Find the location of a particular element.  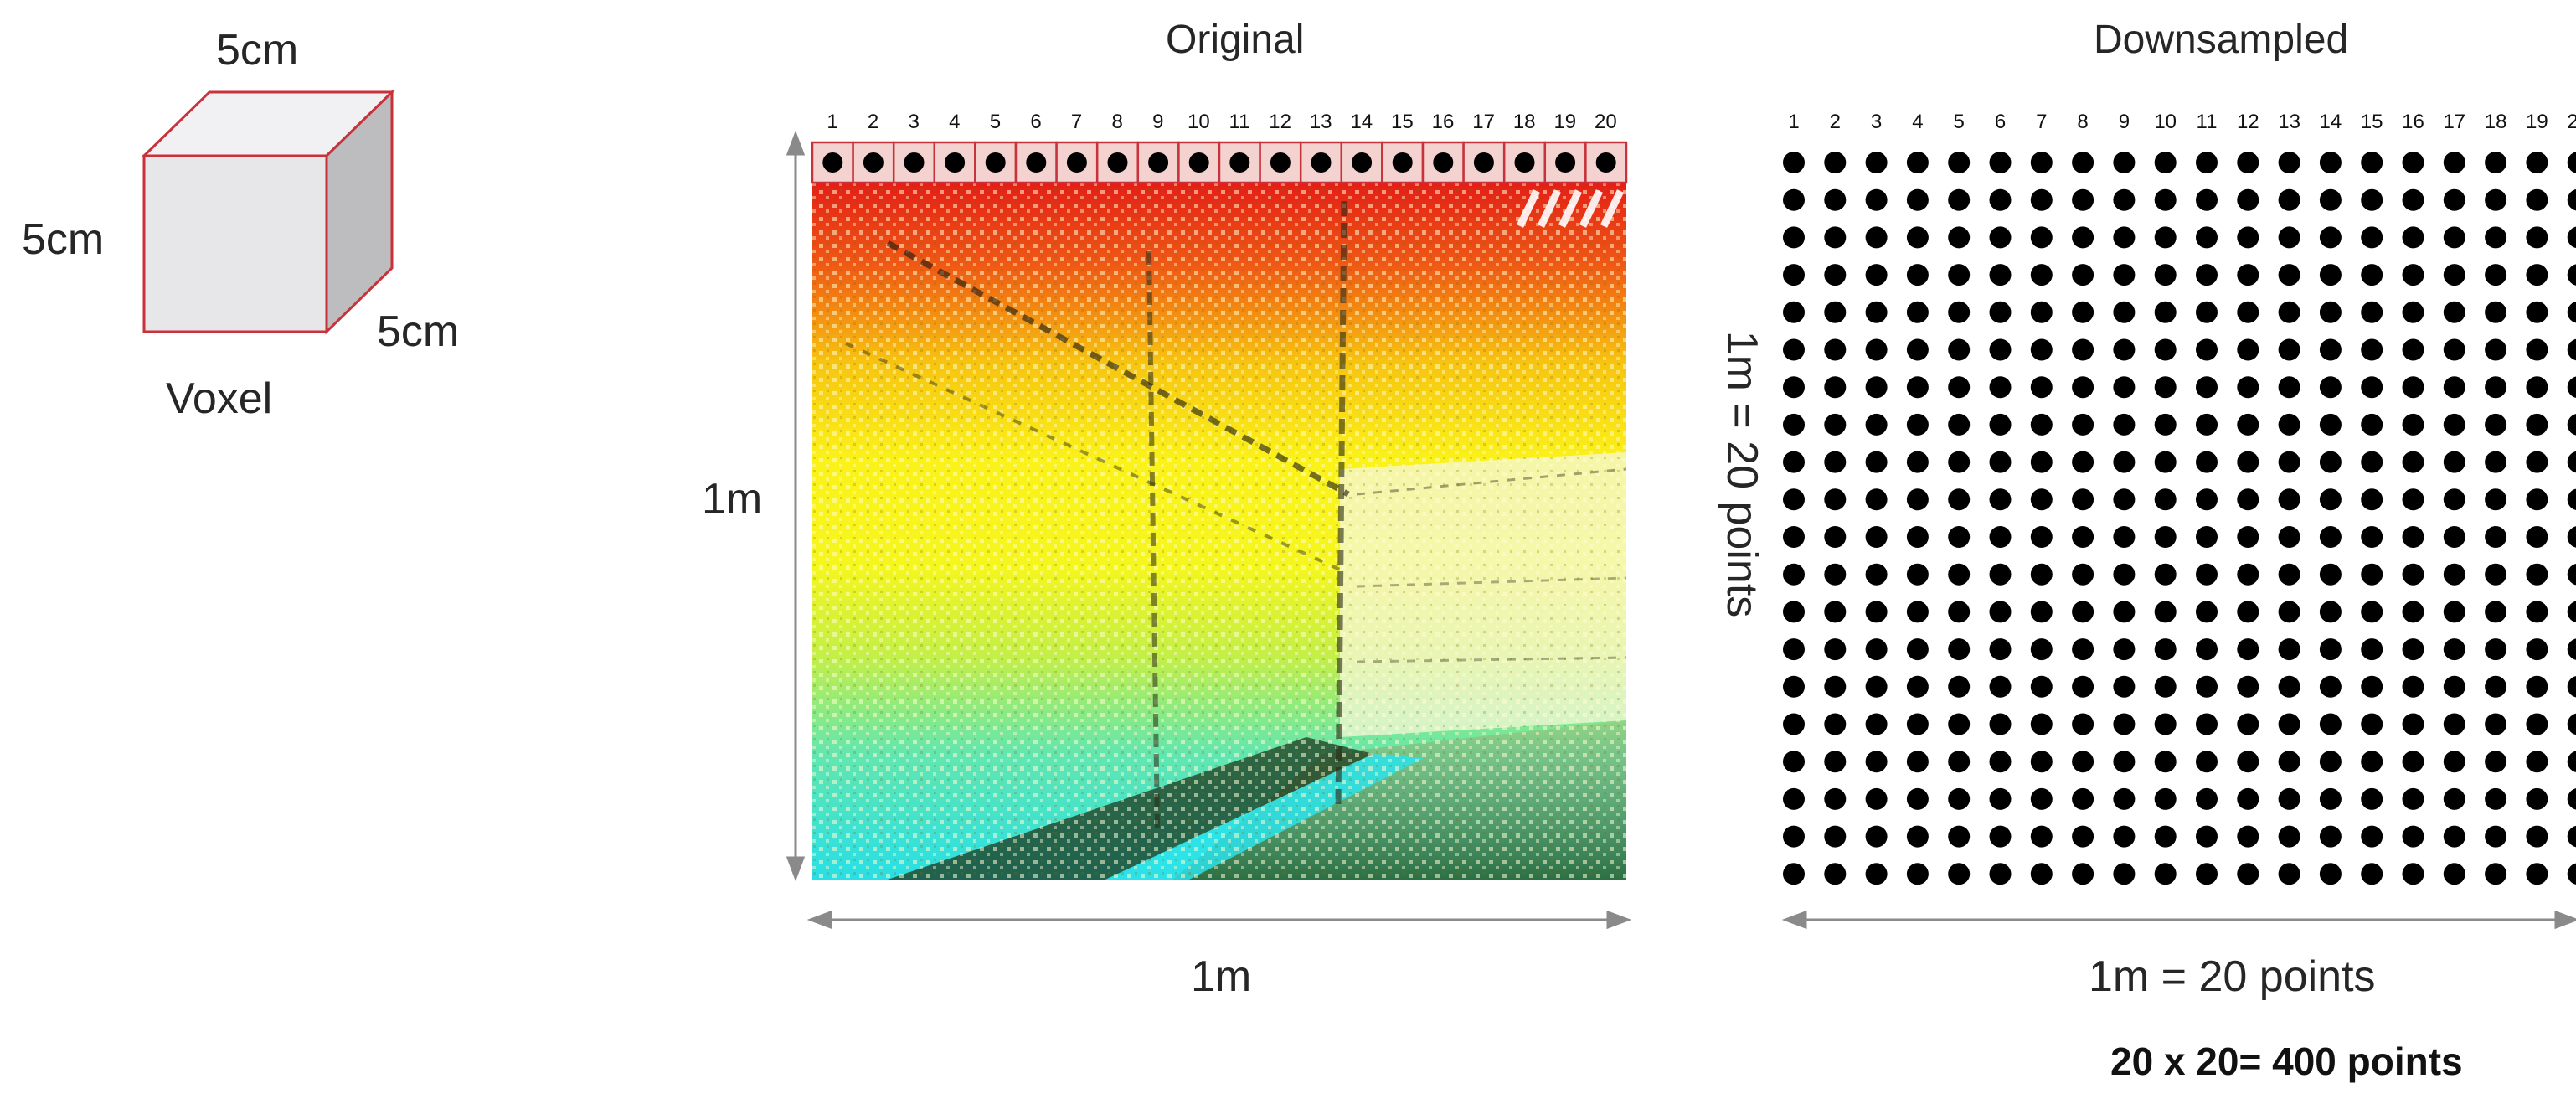

original-column-number: 11 is located at coordinates (1239, 122).